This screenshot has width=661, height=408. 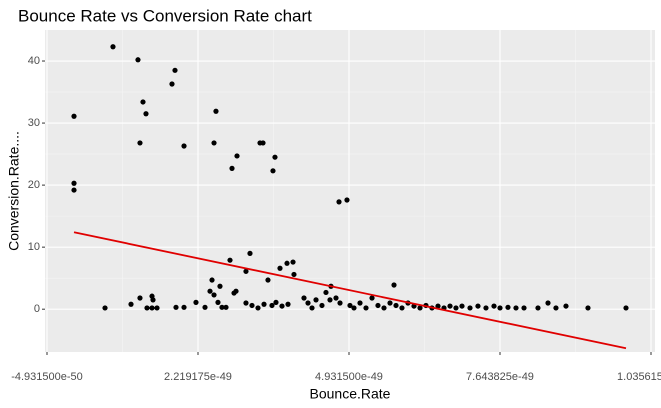 What do you see at coordinates (500, 377) in the screenshot?
I see `x-tick-label: 7.643825e-49` at bounding box center [500, 377].